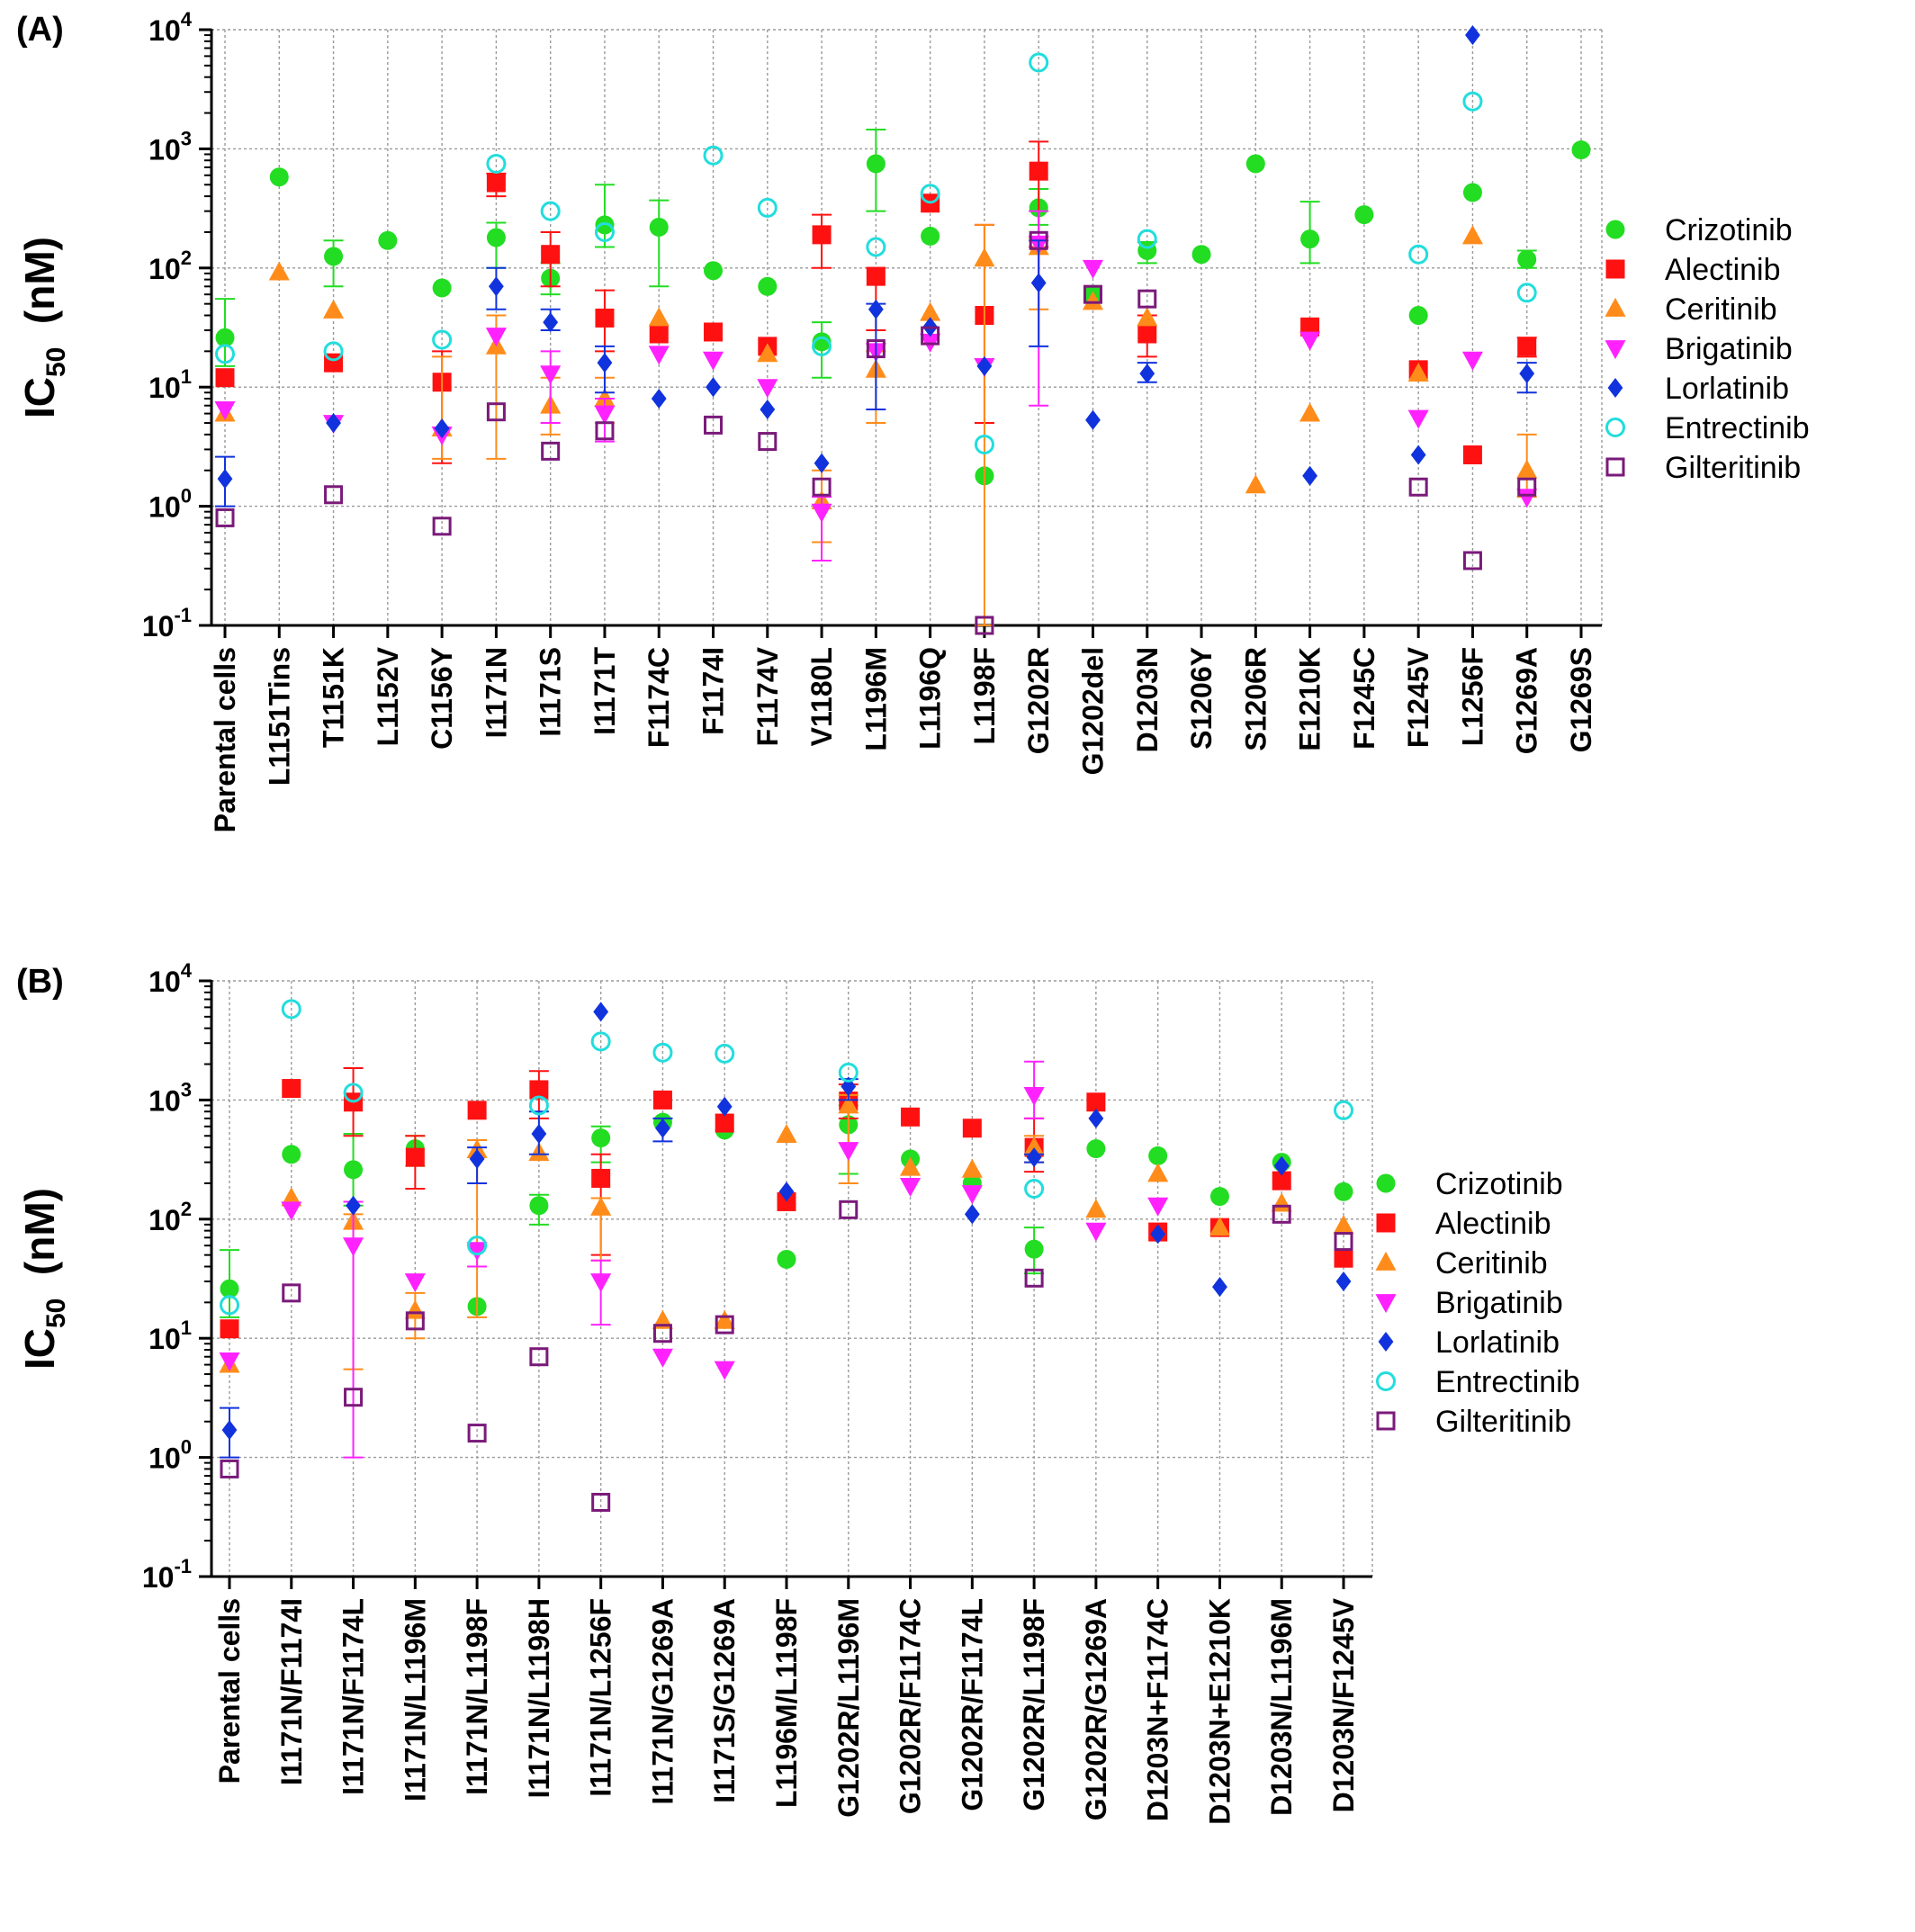 The height and width of the screenshot is (1932, 1915). Describe the element at coordinates (659, 697) in the screenshot. I see `p0-category-label-f1174c: F1174C` at that location.